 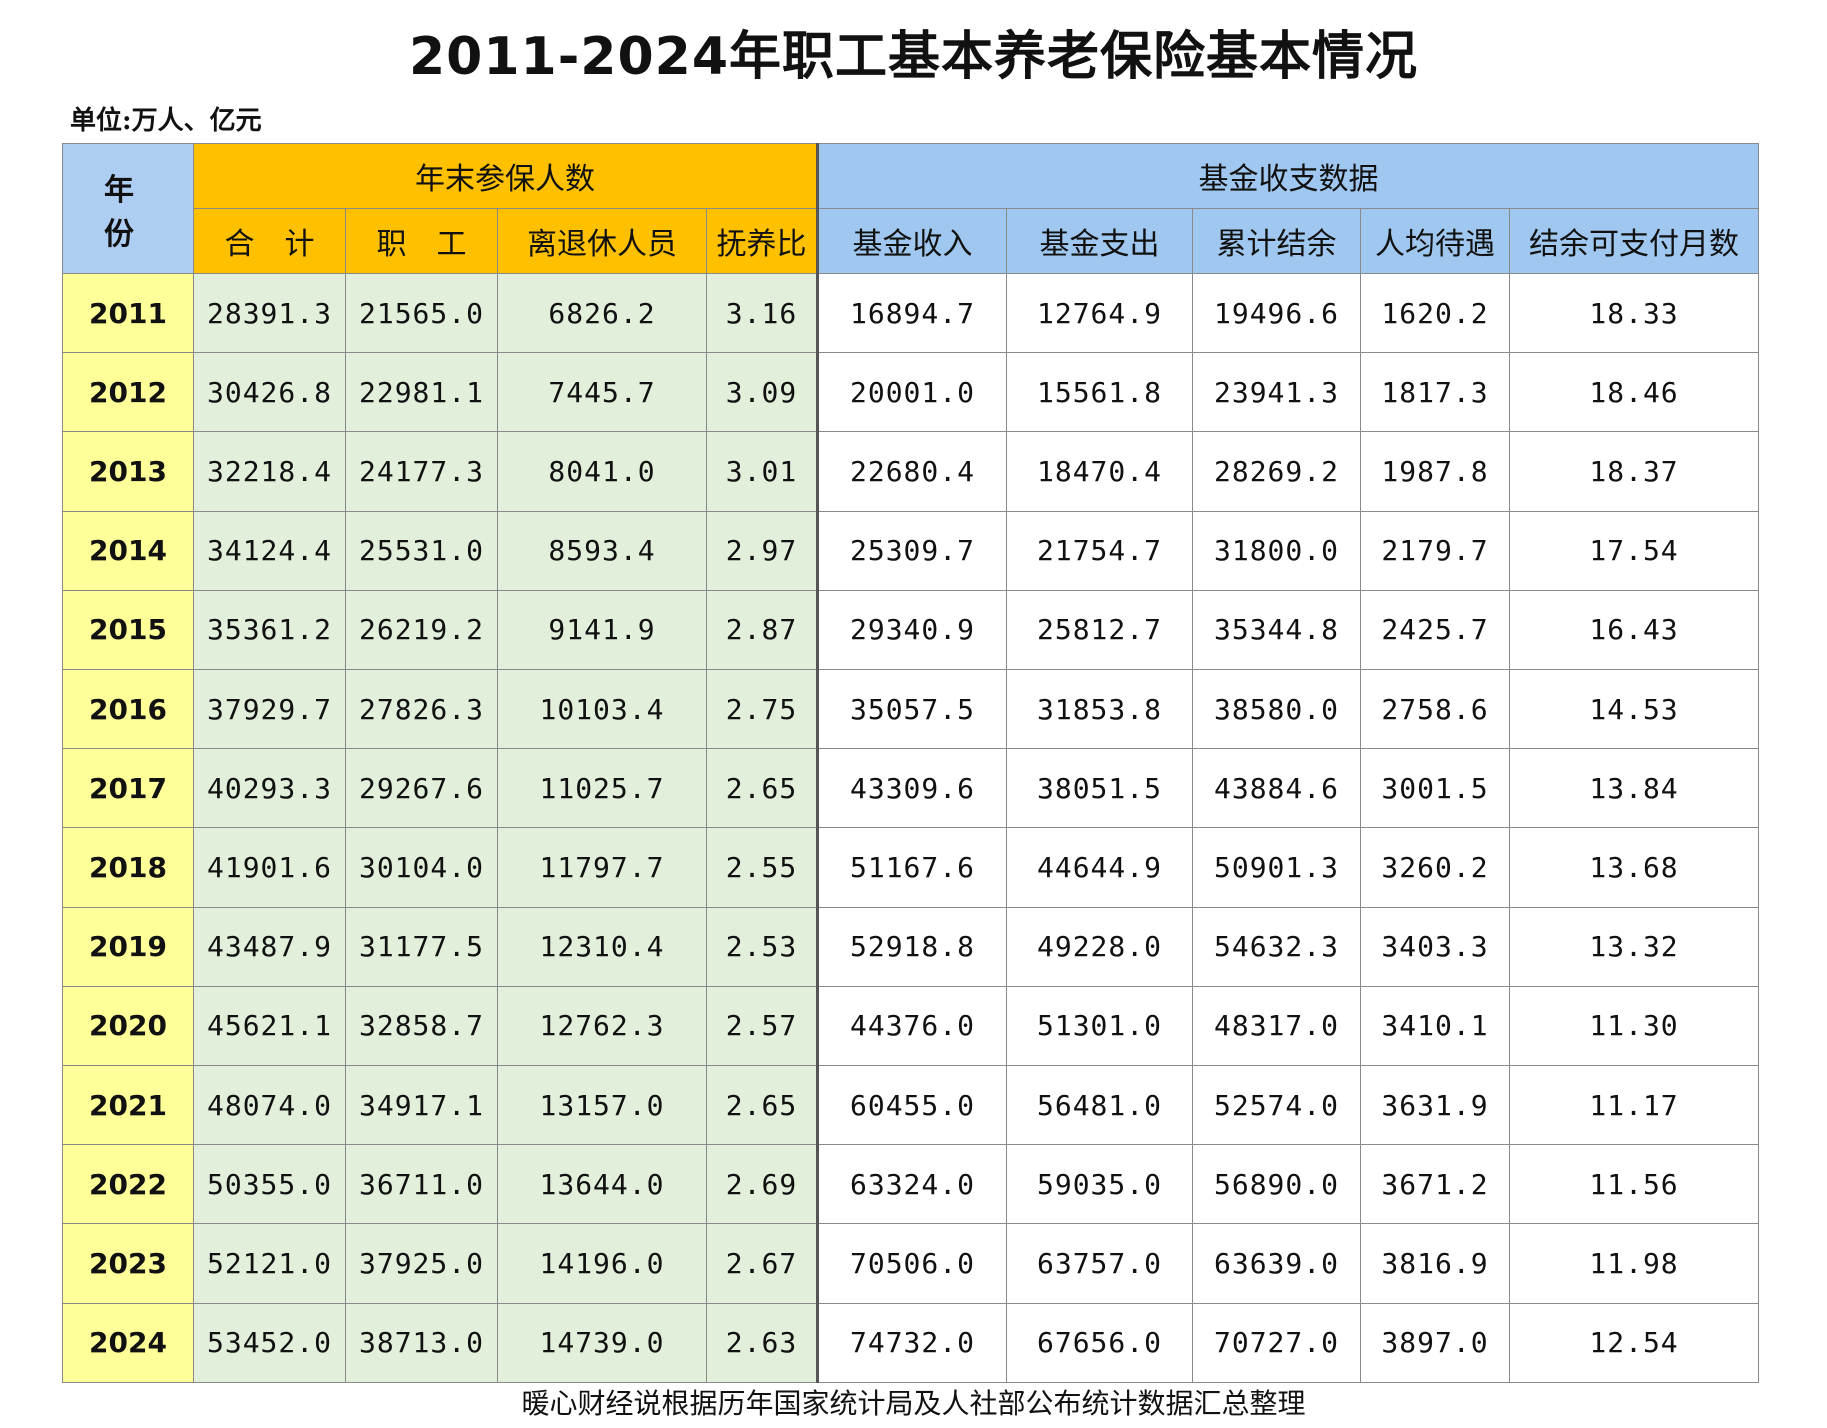 What do you see at coordinates (762, 1026) in the screenshot?
I see `value-cell: 2.57` at bounding box center [762, 1026].